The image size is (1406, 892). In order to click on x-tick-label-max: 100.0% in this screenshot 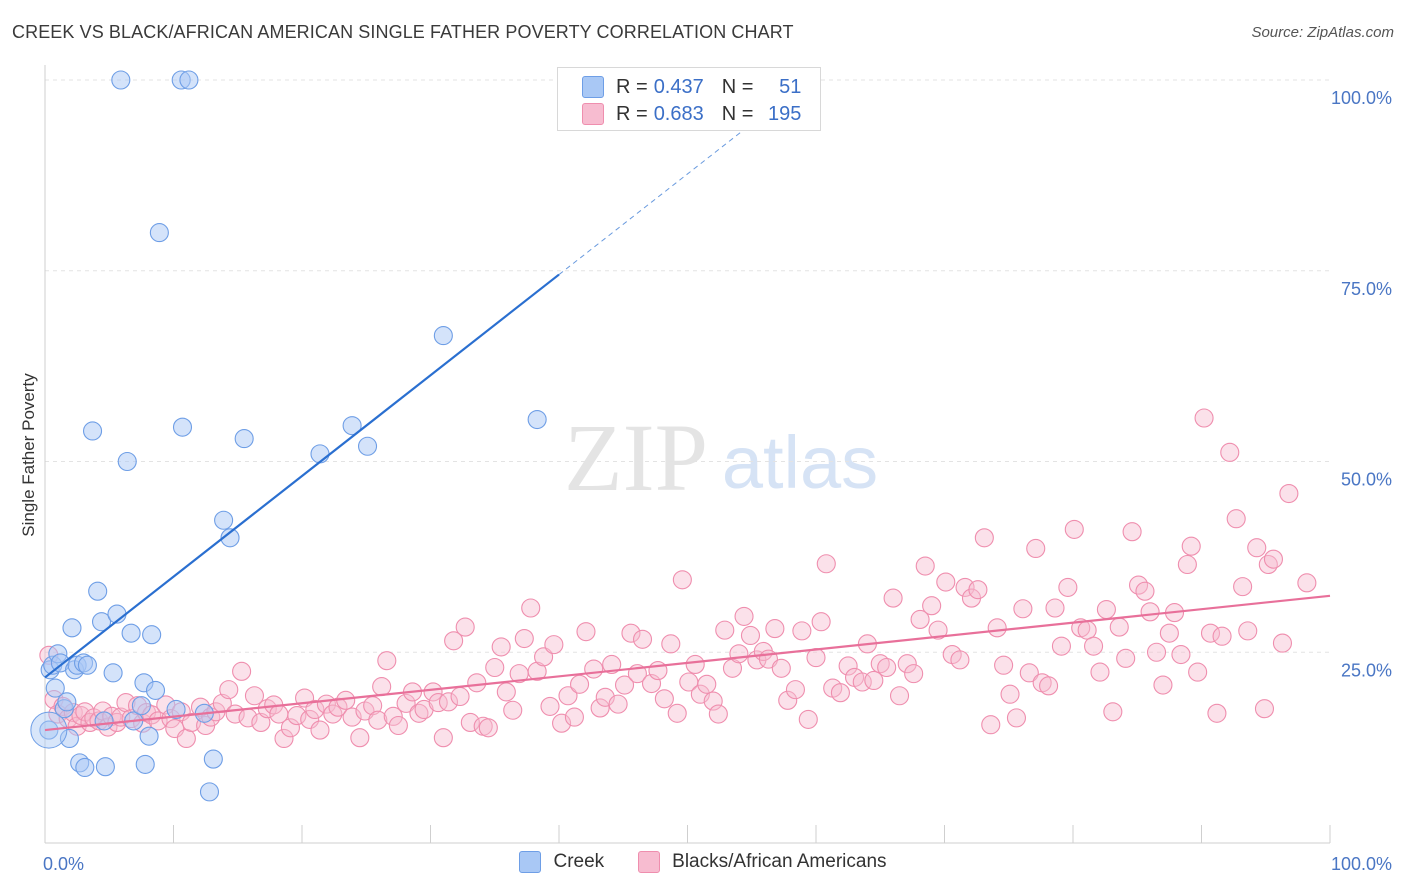, I will do `click(1361, 864)`.